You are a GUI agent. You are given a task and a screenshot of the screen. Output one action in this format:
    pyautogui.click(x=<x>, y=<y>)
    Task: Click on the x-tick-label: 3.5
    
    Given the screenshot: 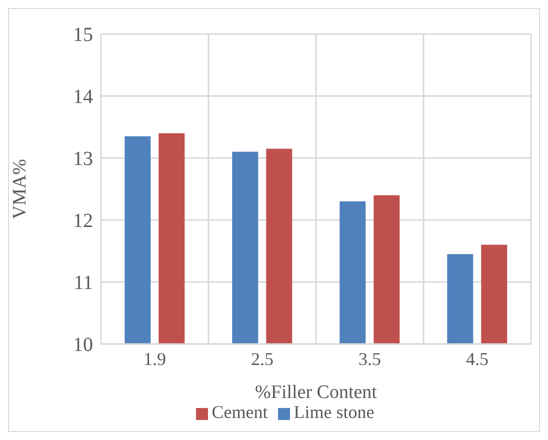 What is the action you would take?
    pyautogui.click(x=369, y=358)
    